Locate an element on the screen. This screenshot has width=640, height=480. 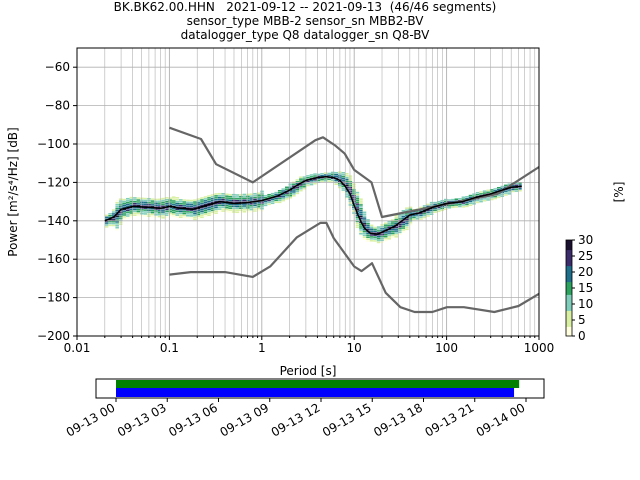
colorbar-tick-label: 5 is located at coordinates (582, 320).